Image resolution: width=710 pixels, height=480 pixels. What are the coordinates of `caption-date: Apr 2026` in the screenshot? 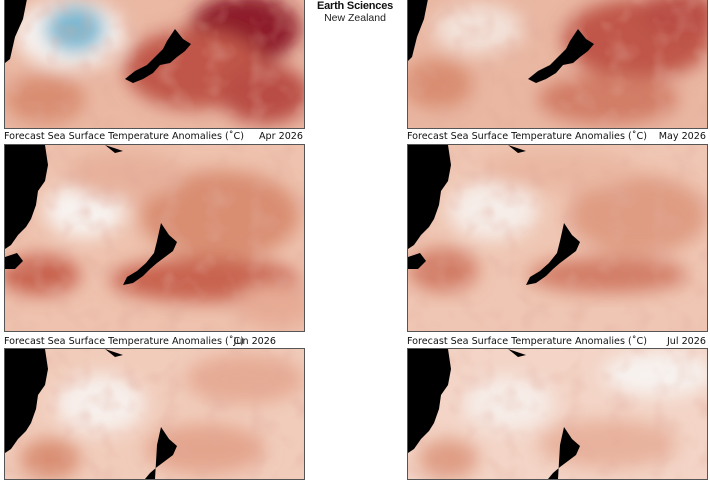 It's located at (280, 136).